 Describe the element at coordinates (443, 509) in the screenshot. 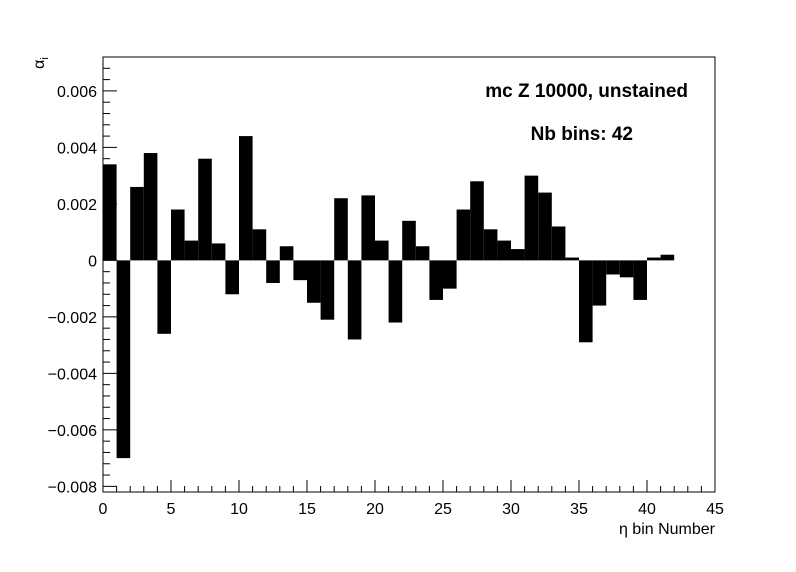

I see `x-tick-label: 25` at that location.